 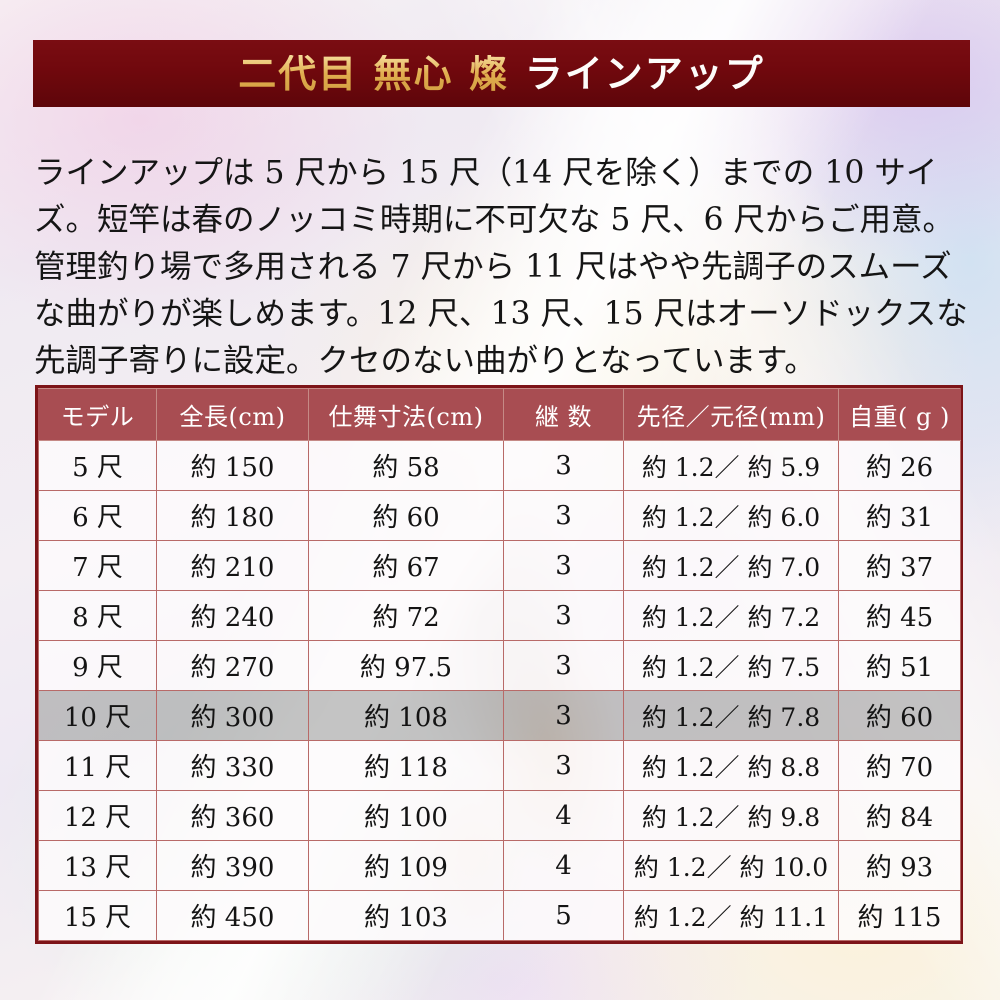 I want to click on cell-diameter: 約 1.2／ 約 6.0, so click(x=731, y=515).